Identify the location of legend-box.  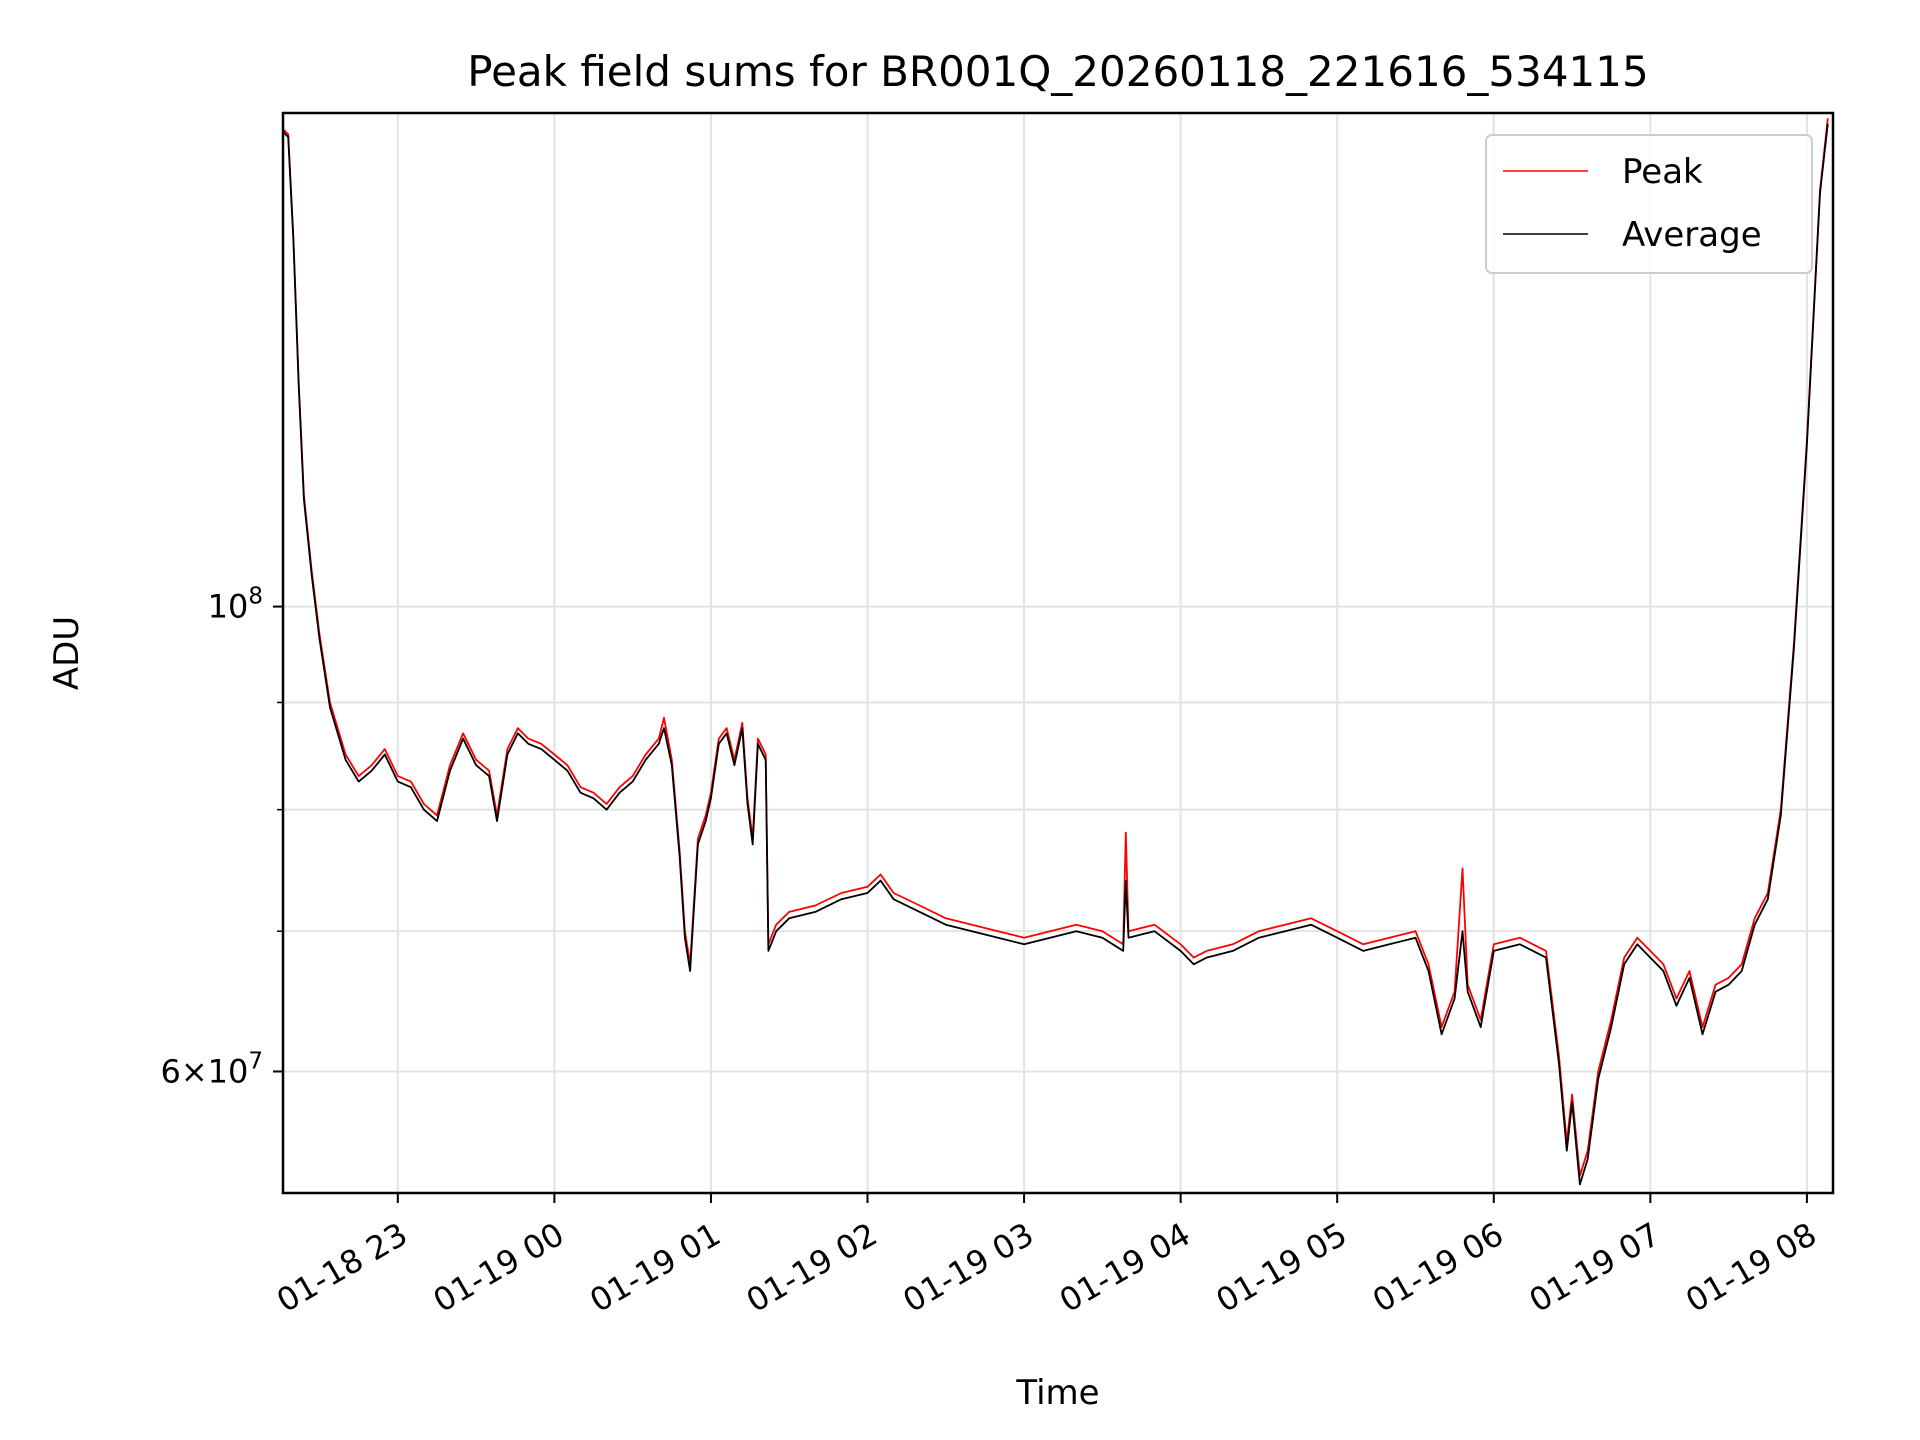
(1649, 204).